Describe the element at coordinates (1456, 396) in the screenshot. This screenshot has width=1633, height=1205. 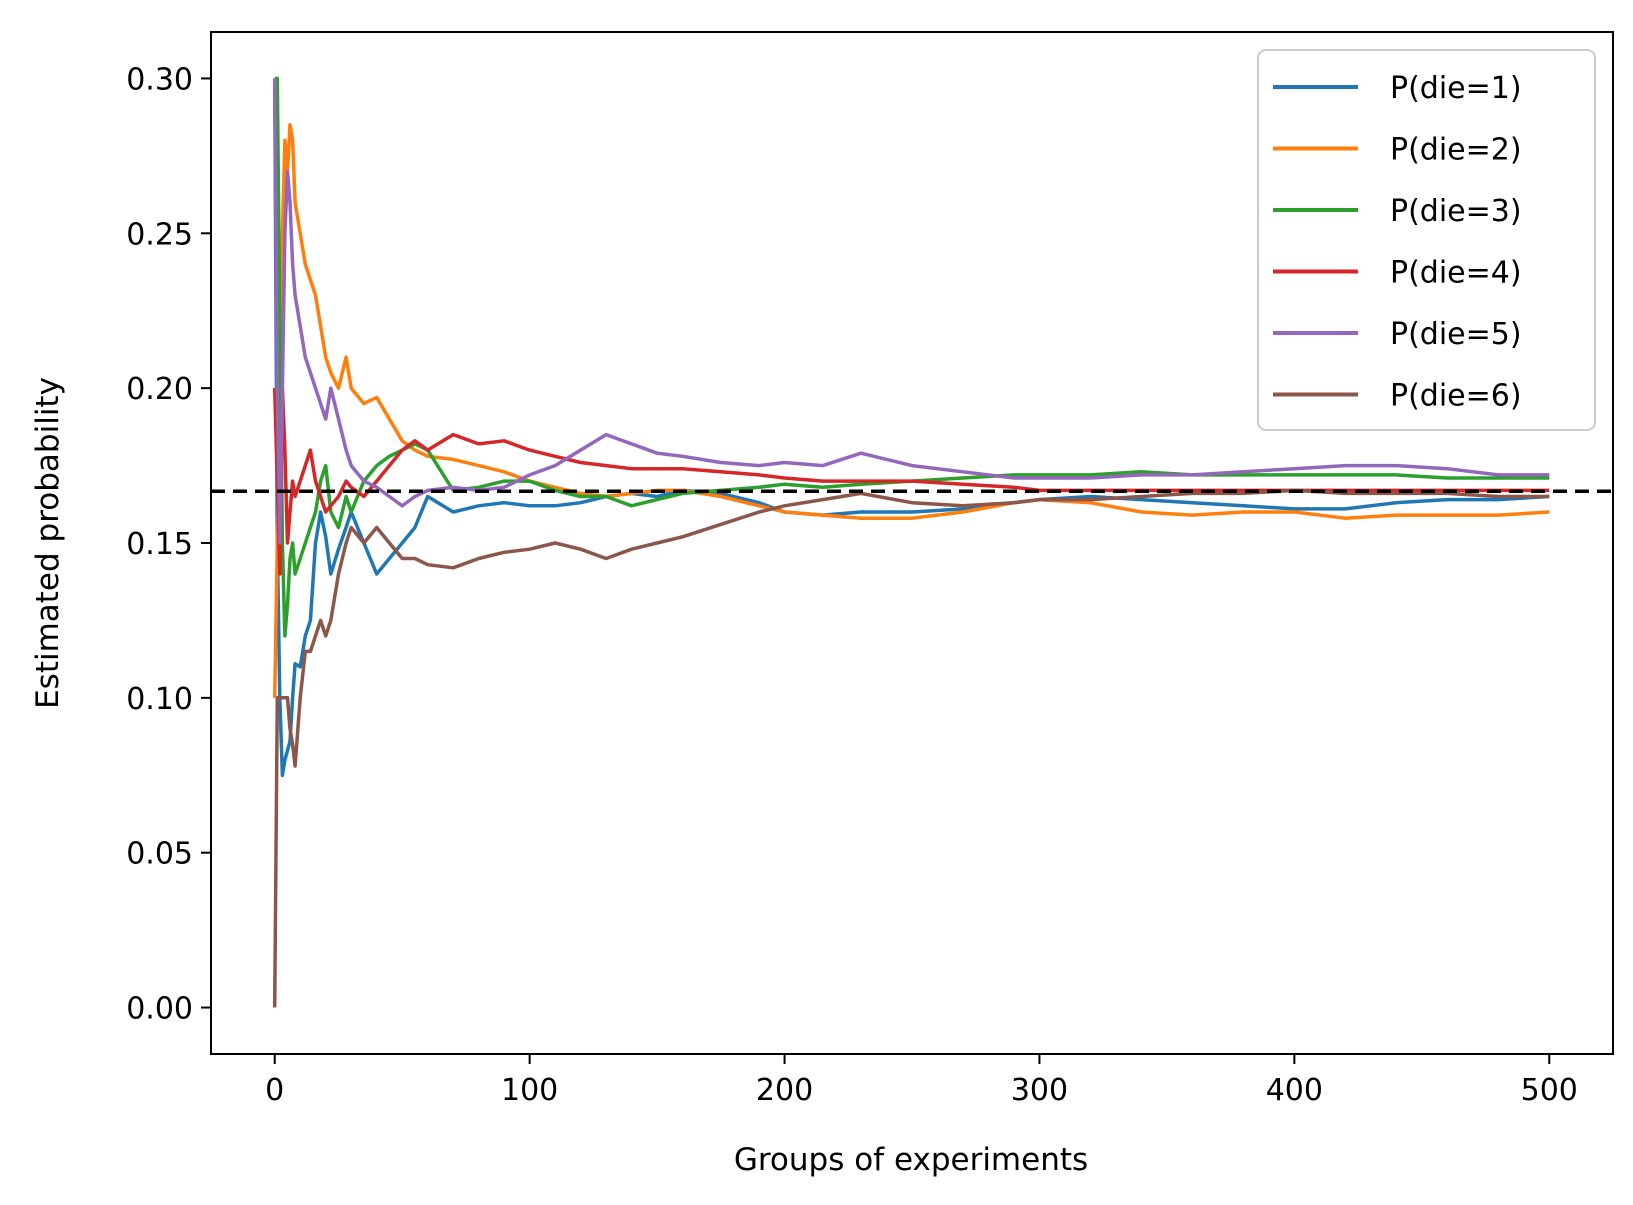
I see `legend-label-die-6: P(die=6)` at that location.